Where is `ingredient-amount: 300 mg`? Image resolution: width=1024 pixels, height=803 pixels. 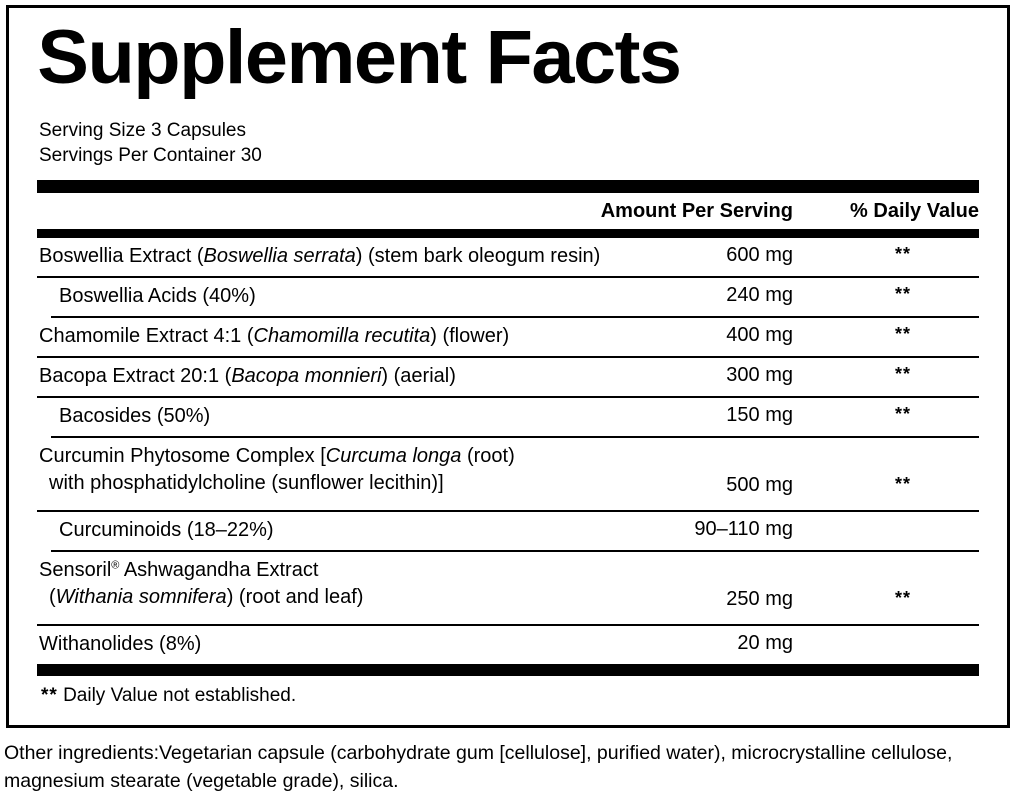
ingredient-amount: 300 mg is located at coordinates (759, 374).